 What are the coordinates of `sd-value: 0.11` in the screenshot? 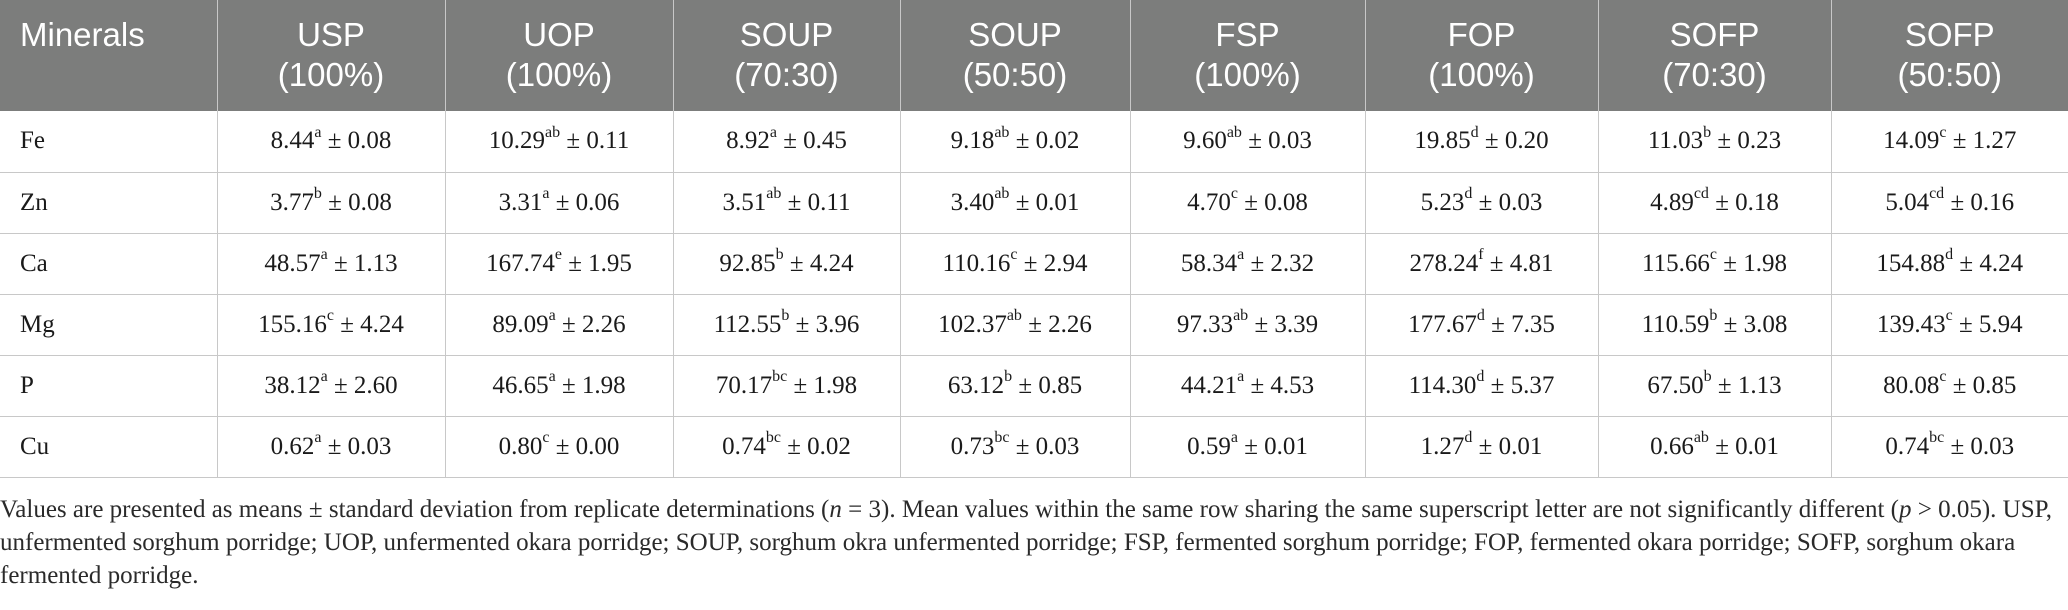 It's located at (829, 202).